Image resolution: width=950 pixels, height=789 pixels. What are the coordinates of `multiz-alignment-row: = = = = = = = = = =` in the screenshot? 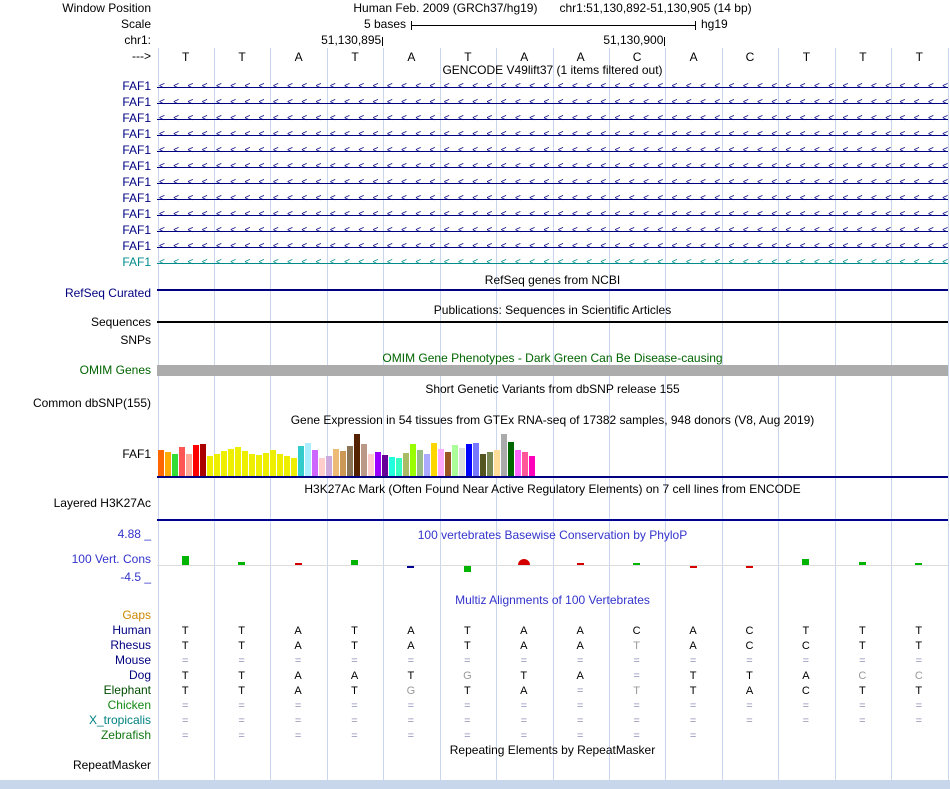 It's located at (552, 736).